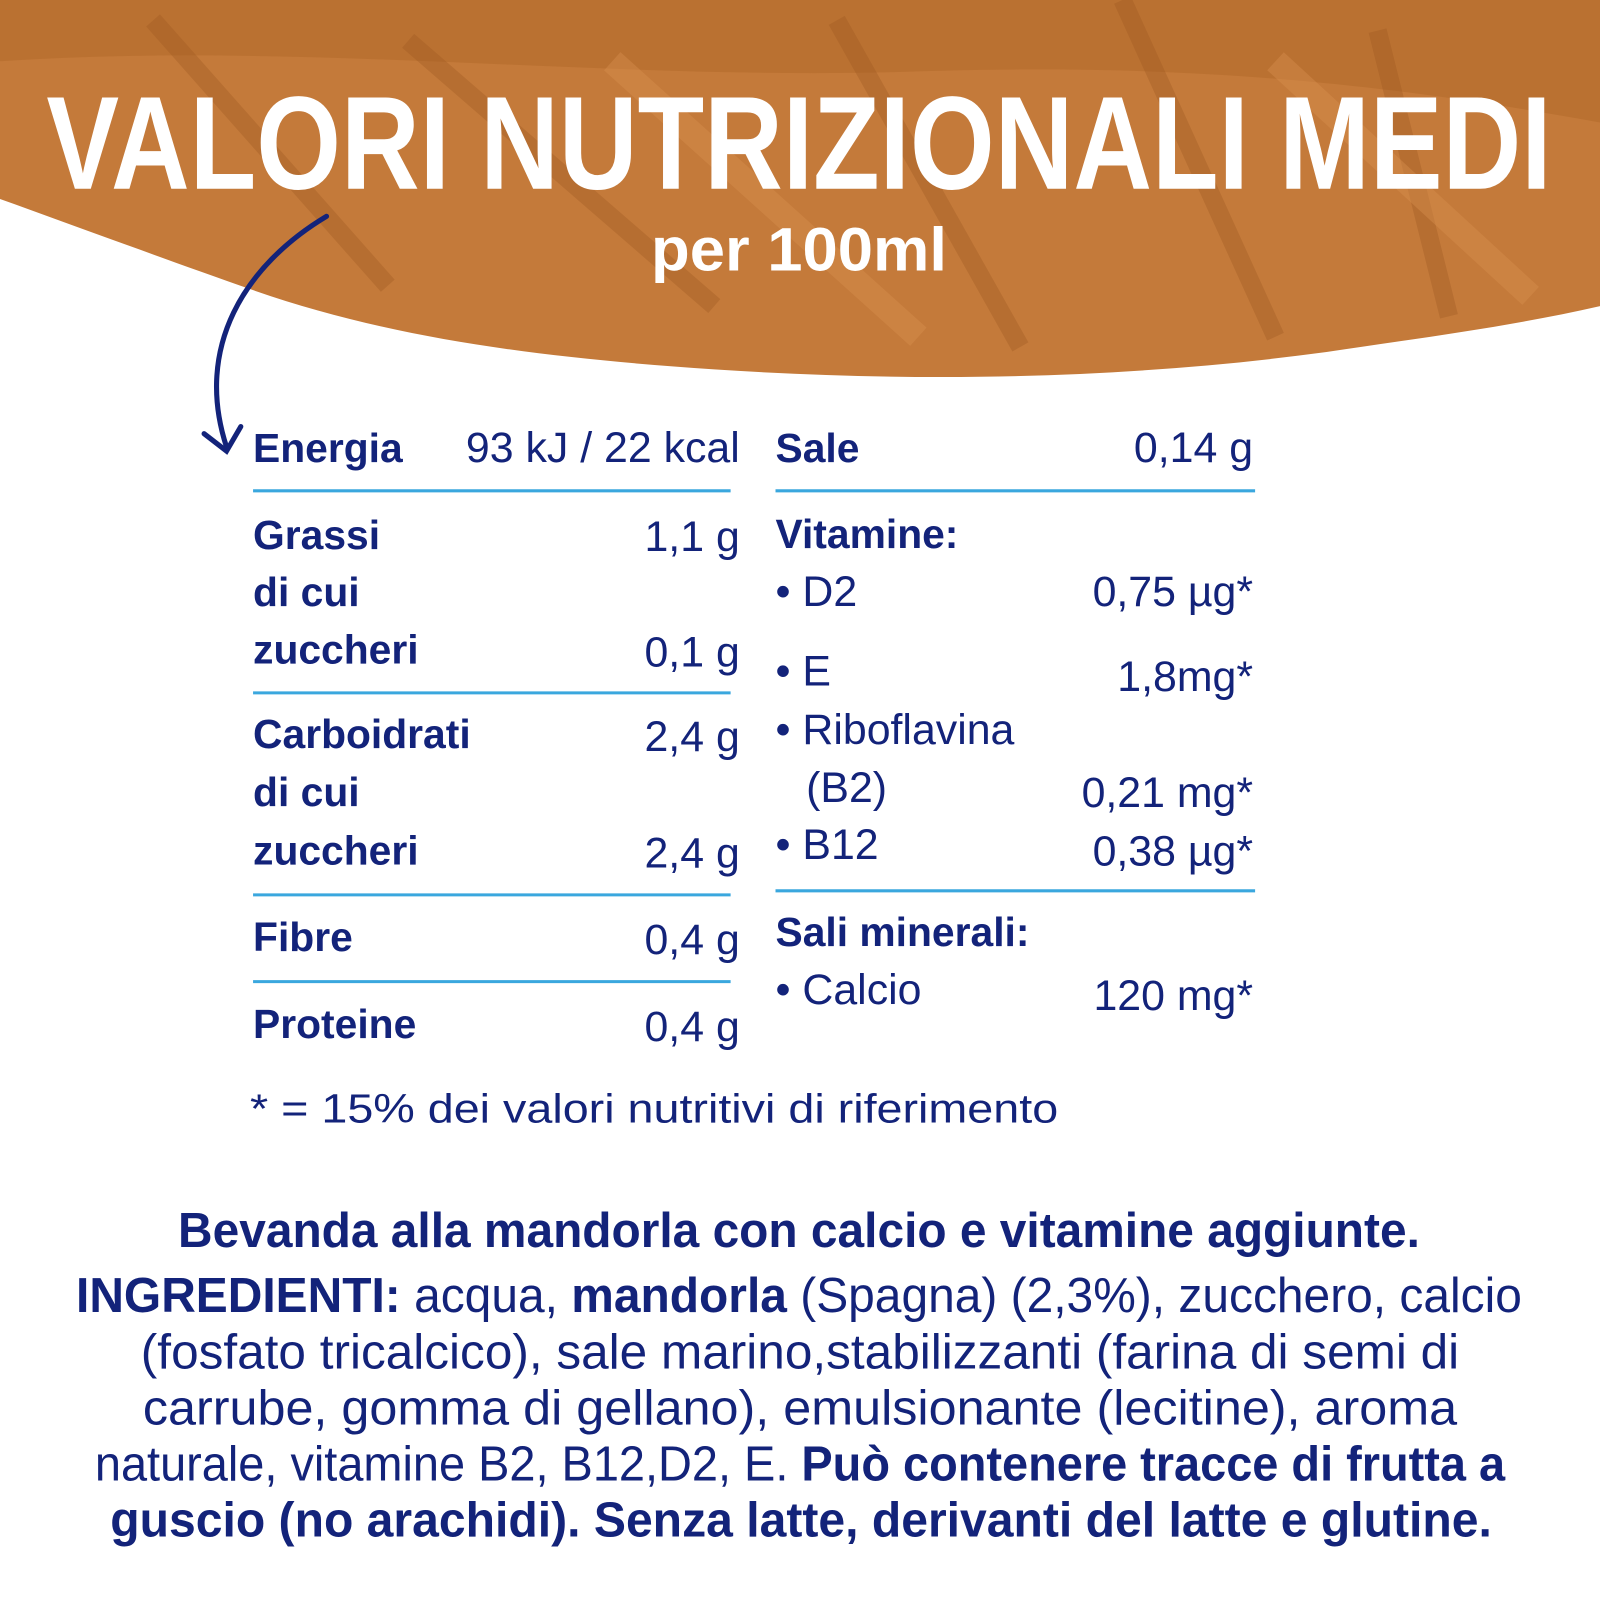 The width and height of the screenshot is (1600, 1600). Describe the element at coordinates (846, 788) in the screenshot. I see `vitamin-b2-label-2: (B2)` at that location.